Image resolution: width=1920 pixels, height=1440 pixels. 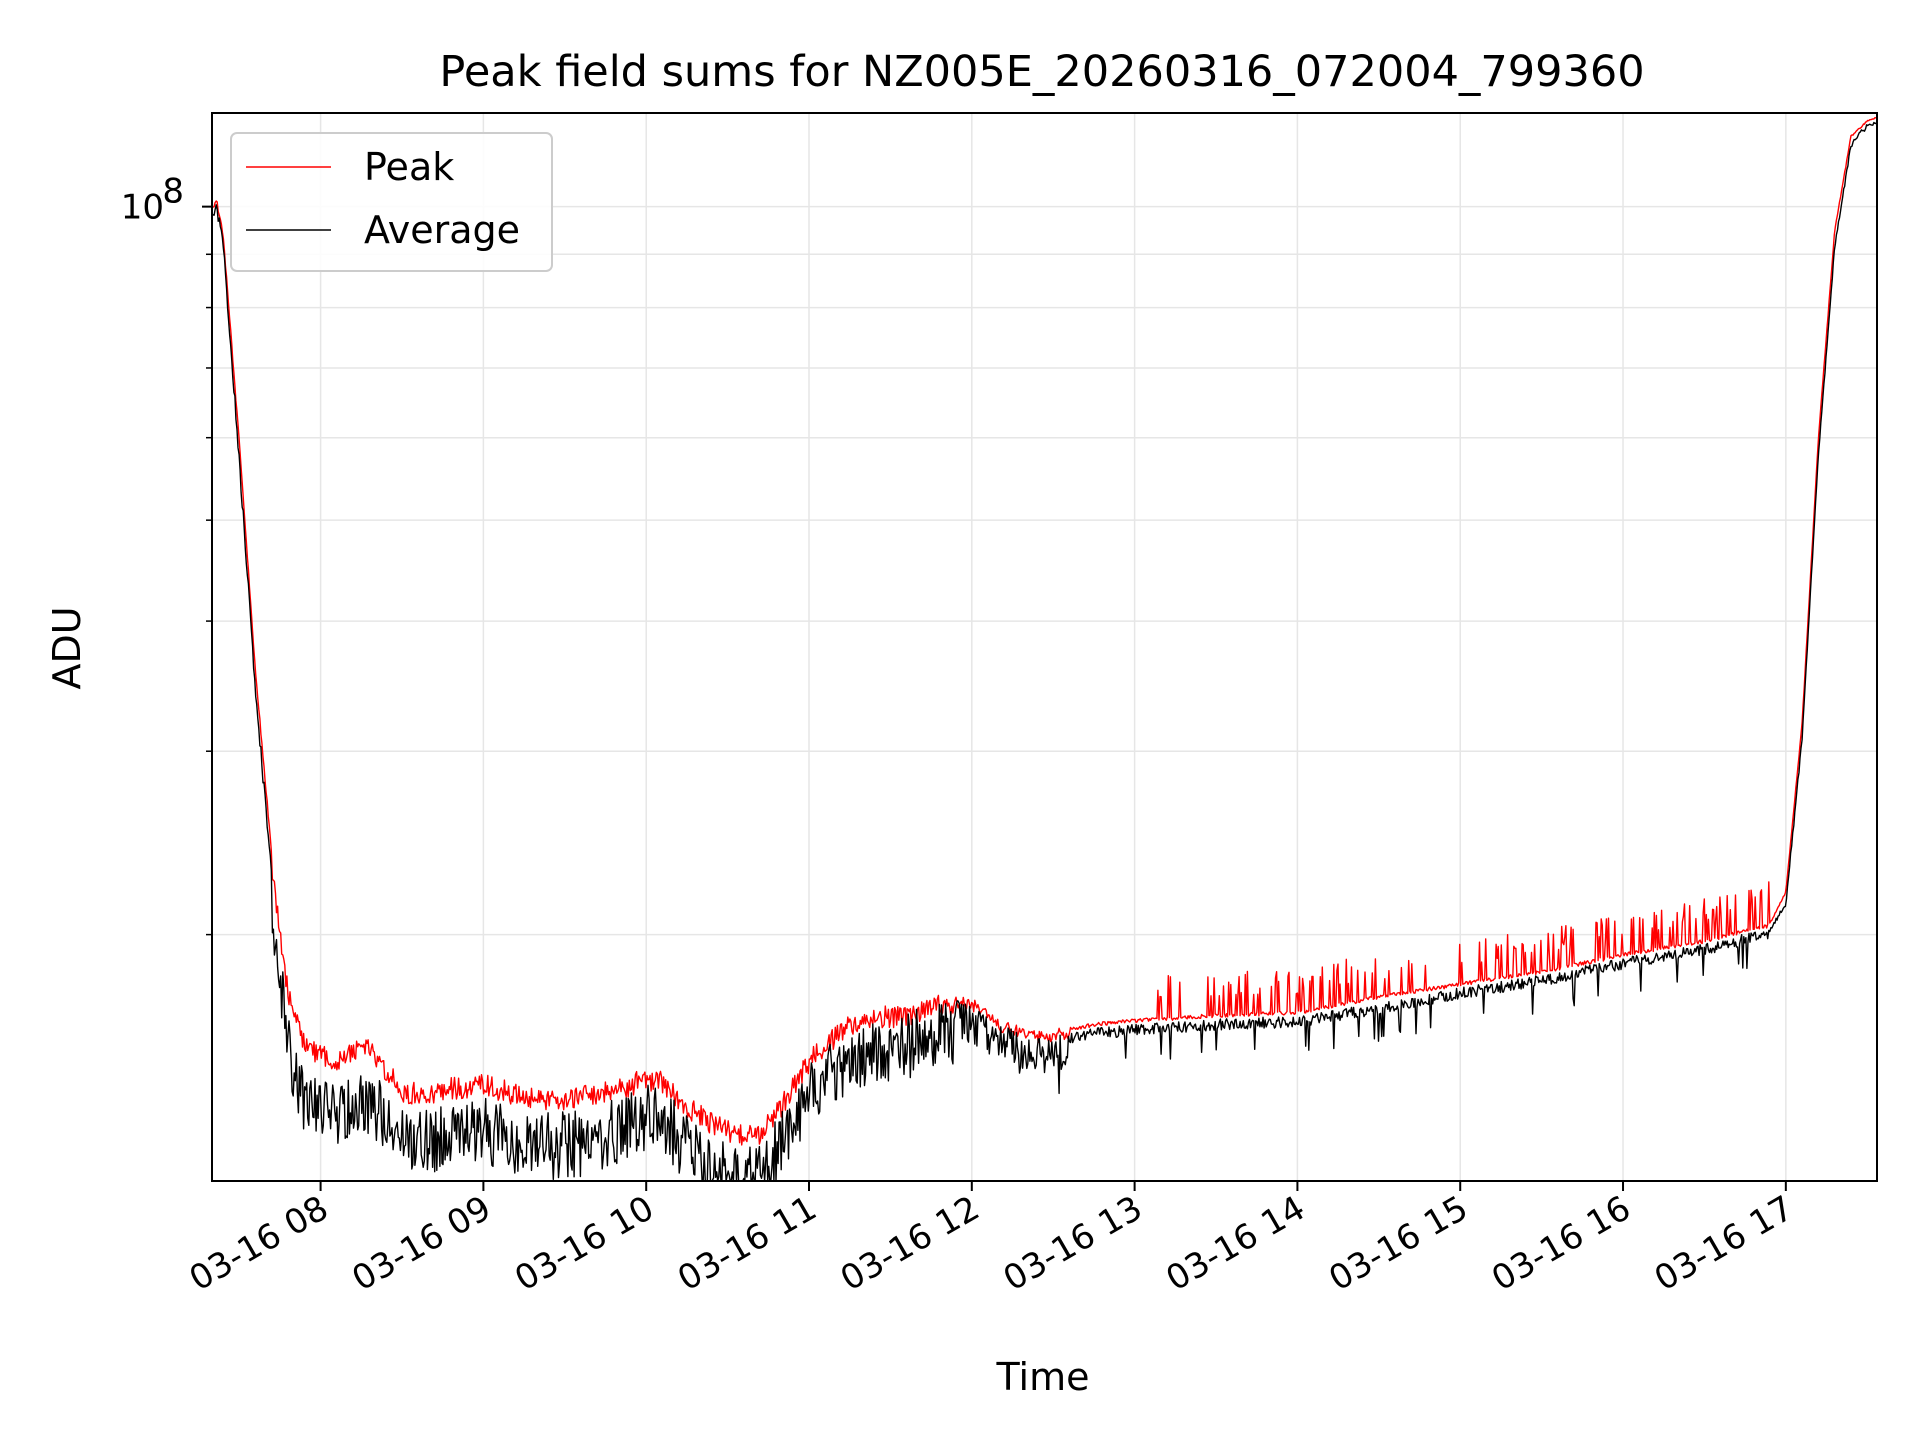 I want to click on y-tick-label-exponent: 8, so click(x=173, y=192).